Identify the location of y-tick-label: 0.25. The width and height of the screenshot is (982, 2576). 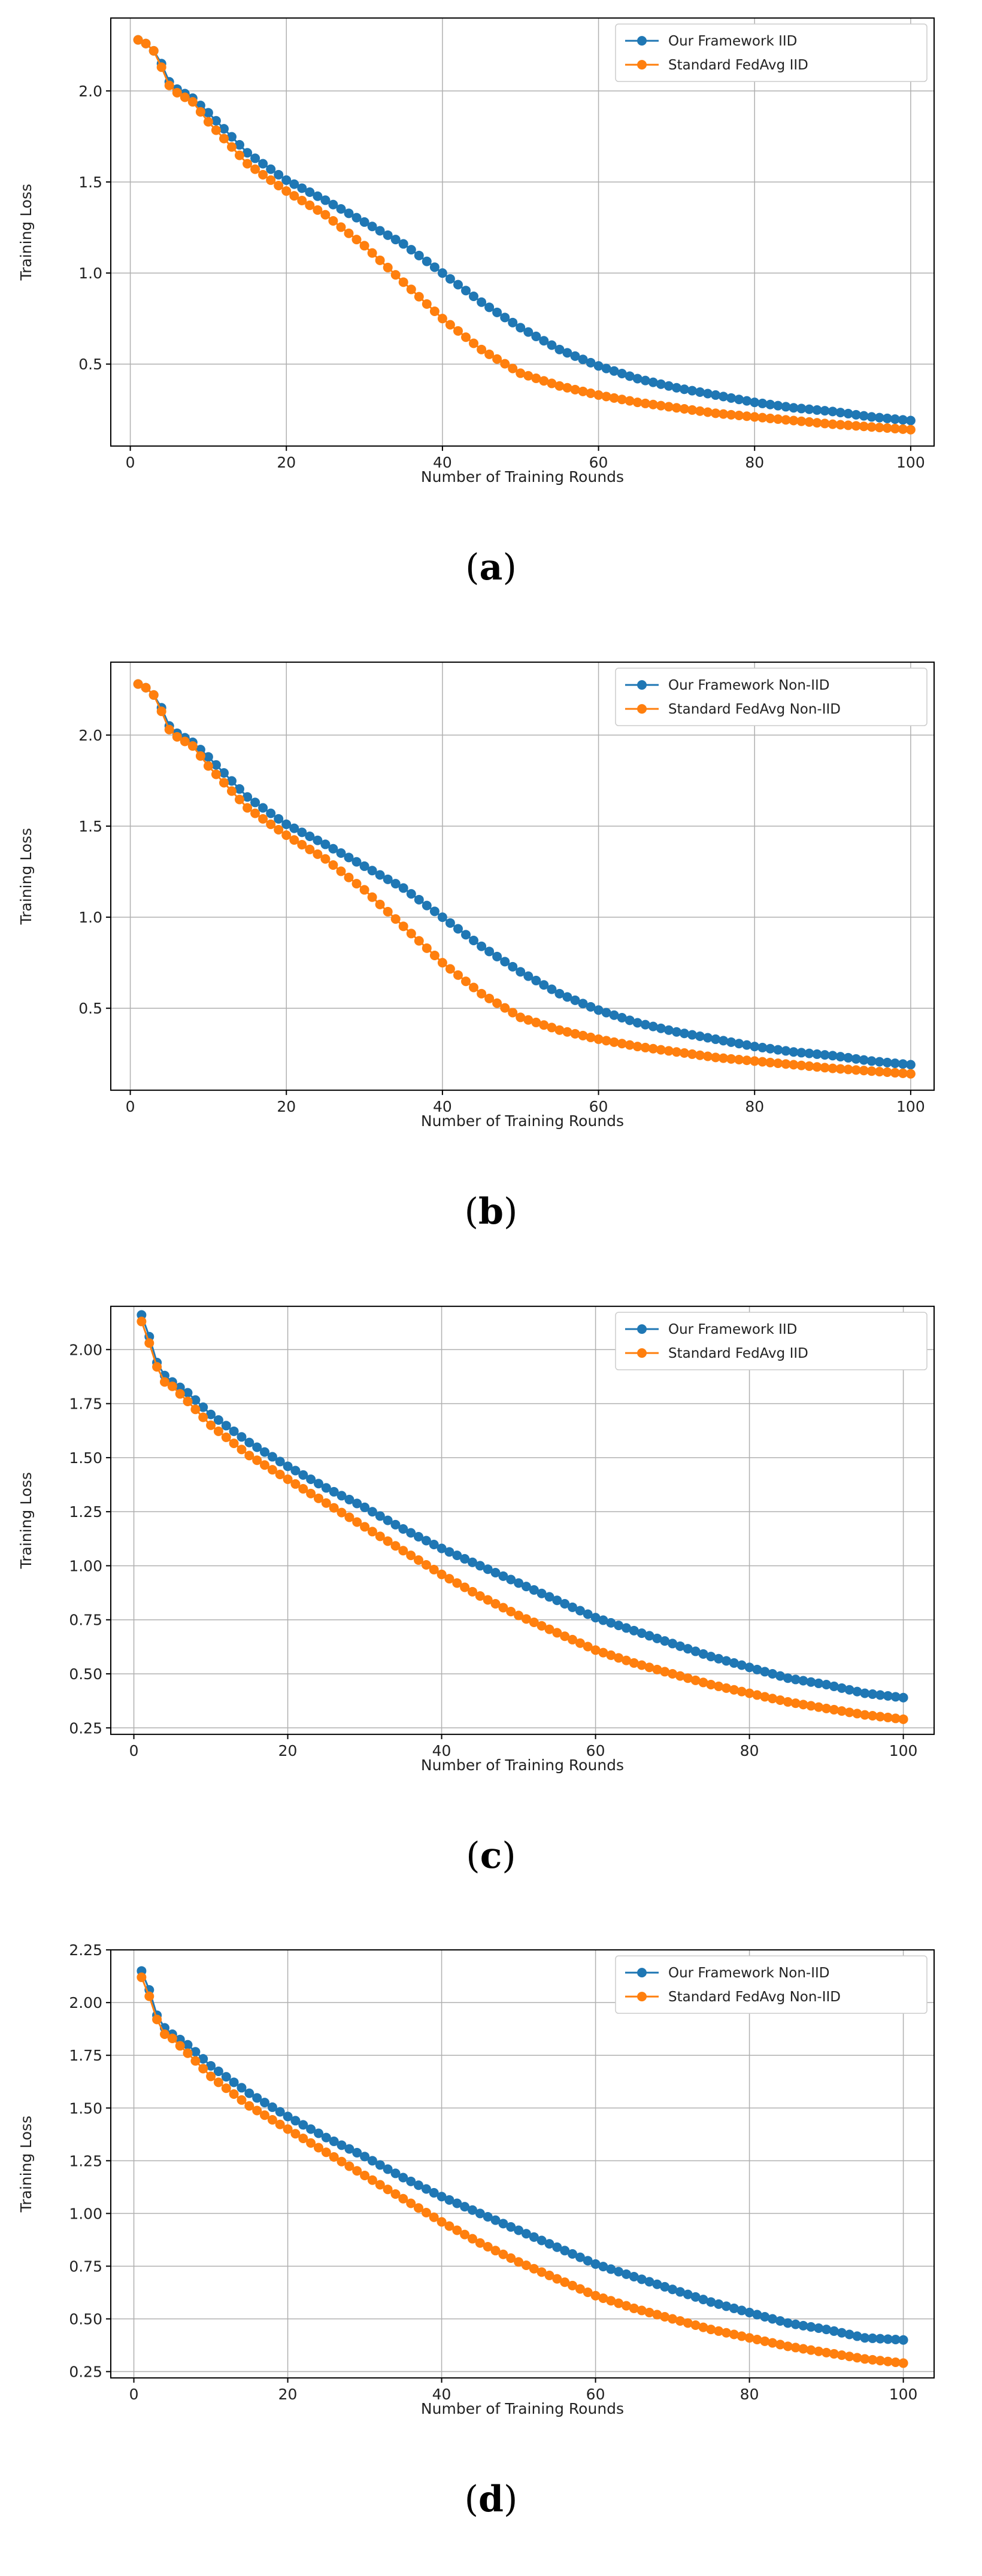
(85, 1728).